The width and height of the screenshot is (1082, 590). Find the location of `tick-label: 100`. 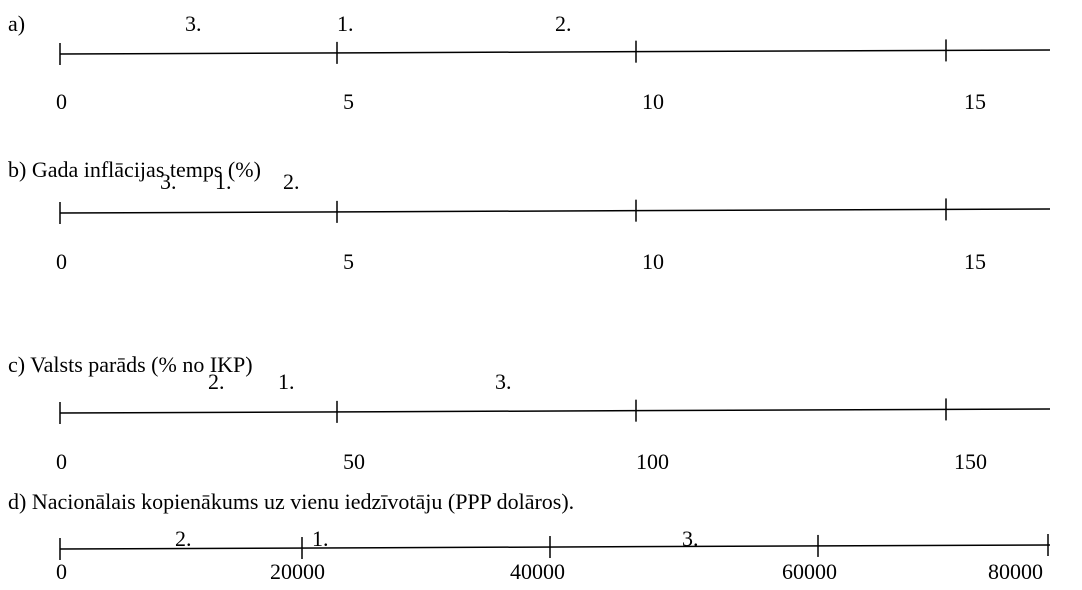

tick-label: 100 is located at coordinates (652, 461).